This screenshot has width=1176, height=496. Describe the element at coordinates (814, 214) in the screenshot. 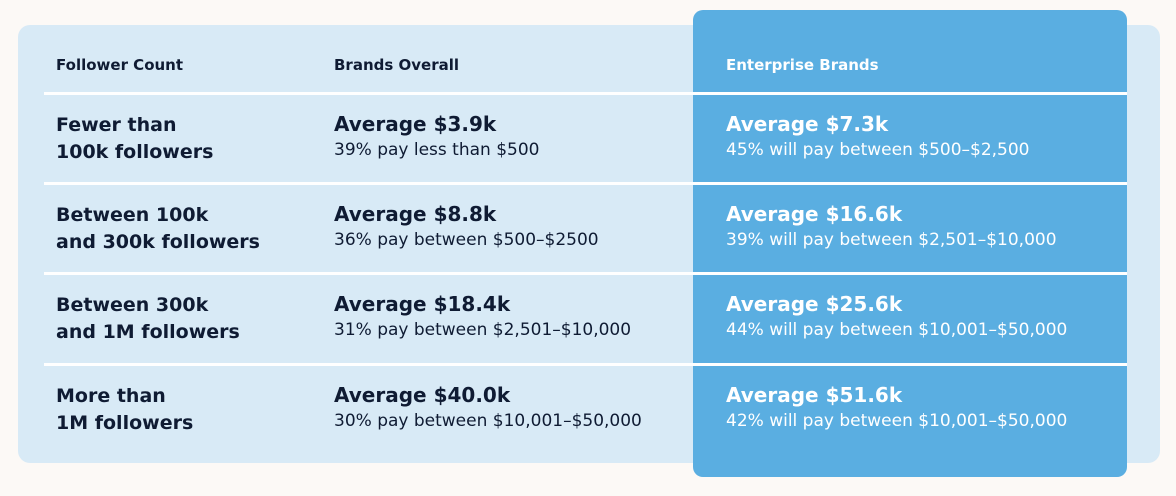

I see `average-value: Average $16.6k` at that location.